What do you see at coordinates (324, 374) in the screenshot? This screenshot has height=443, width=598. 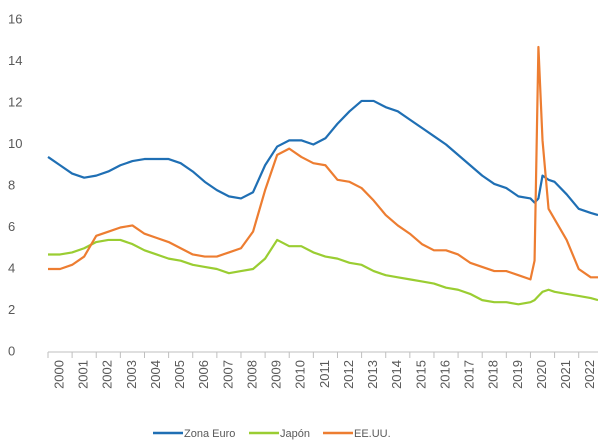 I see `x-tick-label: 2011` at bounding box center [324, 374].